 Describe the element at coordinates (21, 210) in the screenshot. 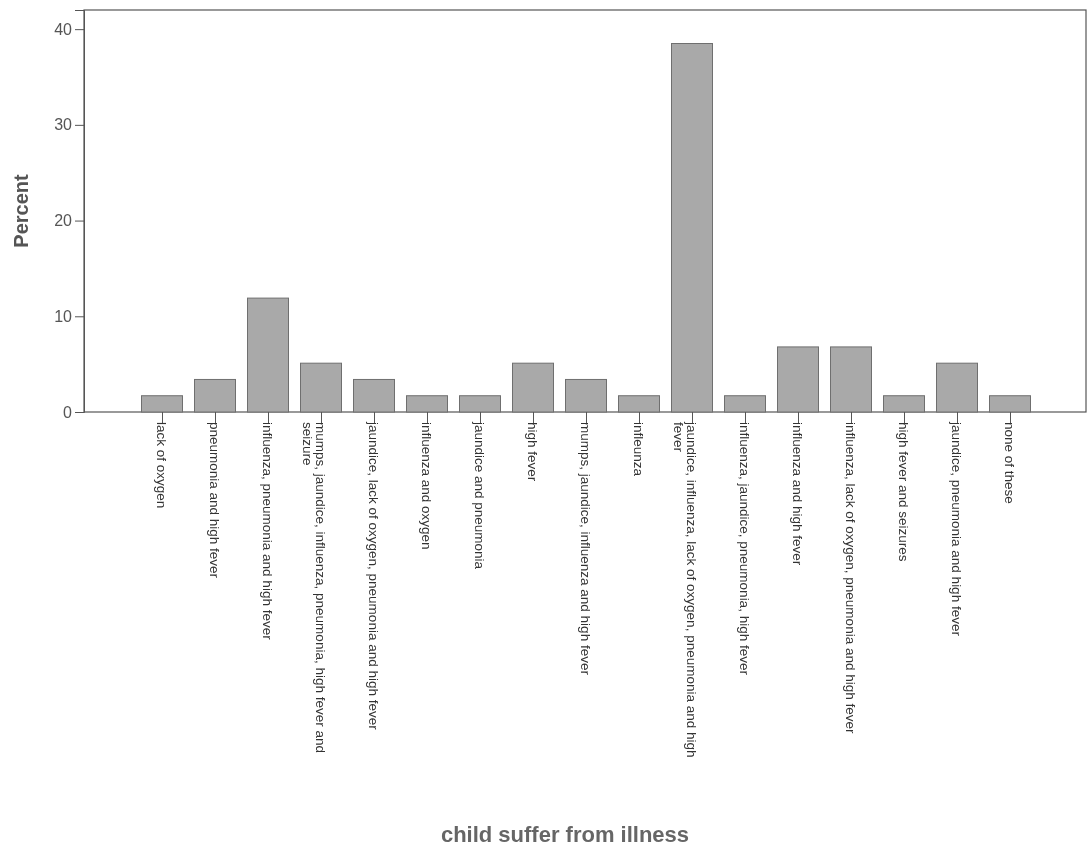

I see `y-axis-title: Percent` at that location.